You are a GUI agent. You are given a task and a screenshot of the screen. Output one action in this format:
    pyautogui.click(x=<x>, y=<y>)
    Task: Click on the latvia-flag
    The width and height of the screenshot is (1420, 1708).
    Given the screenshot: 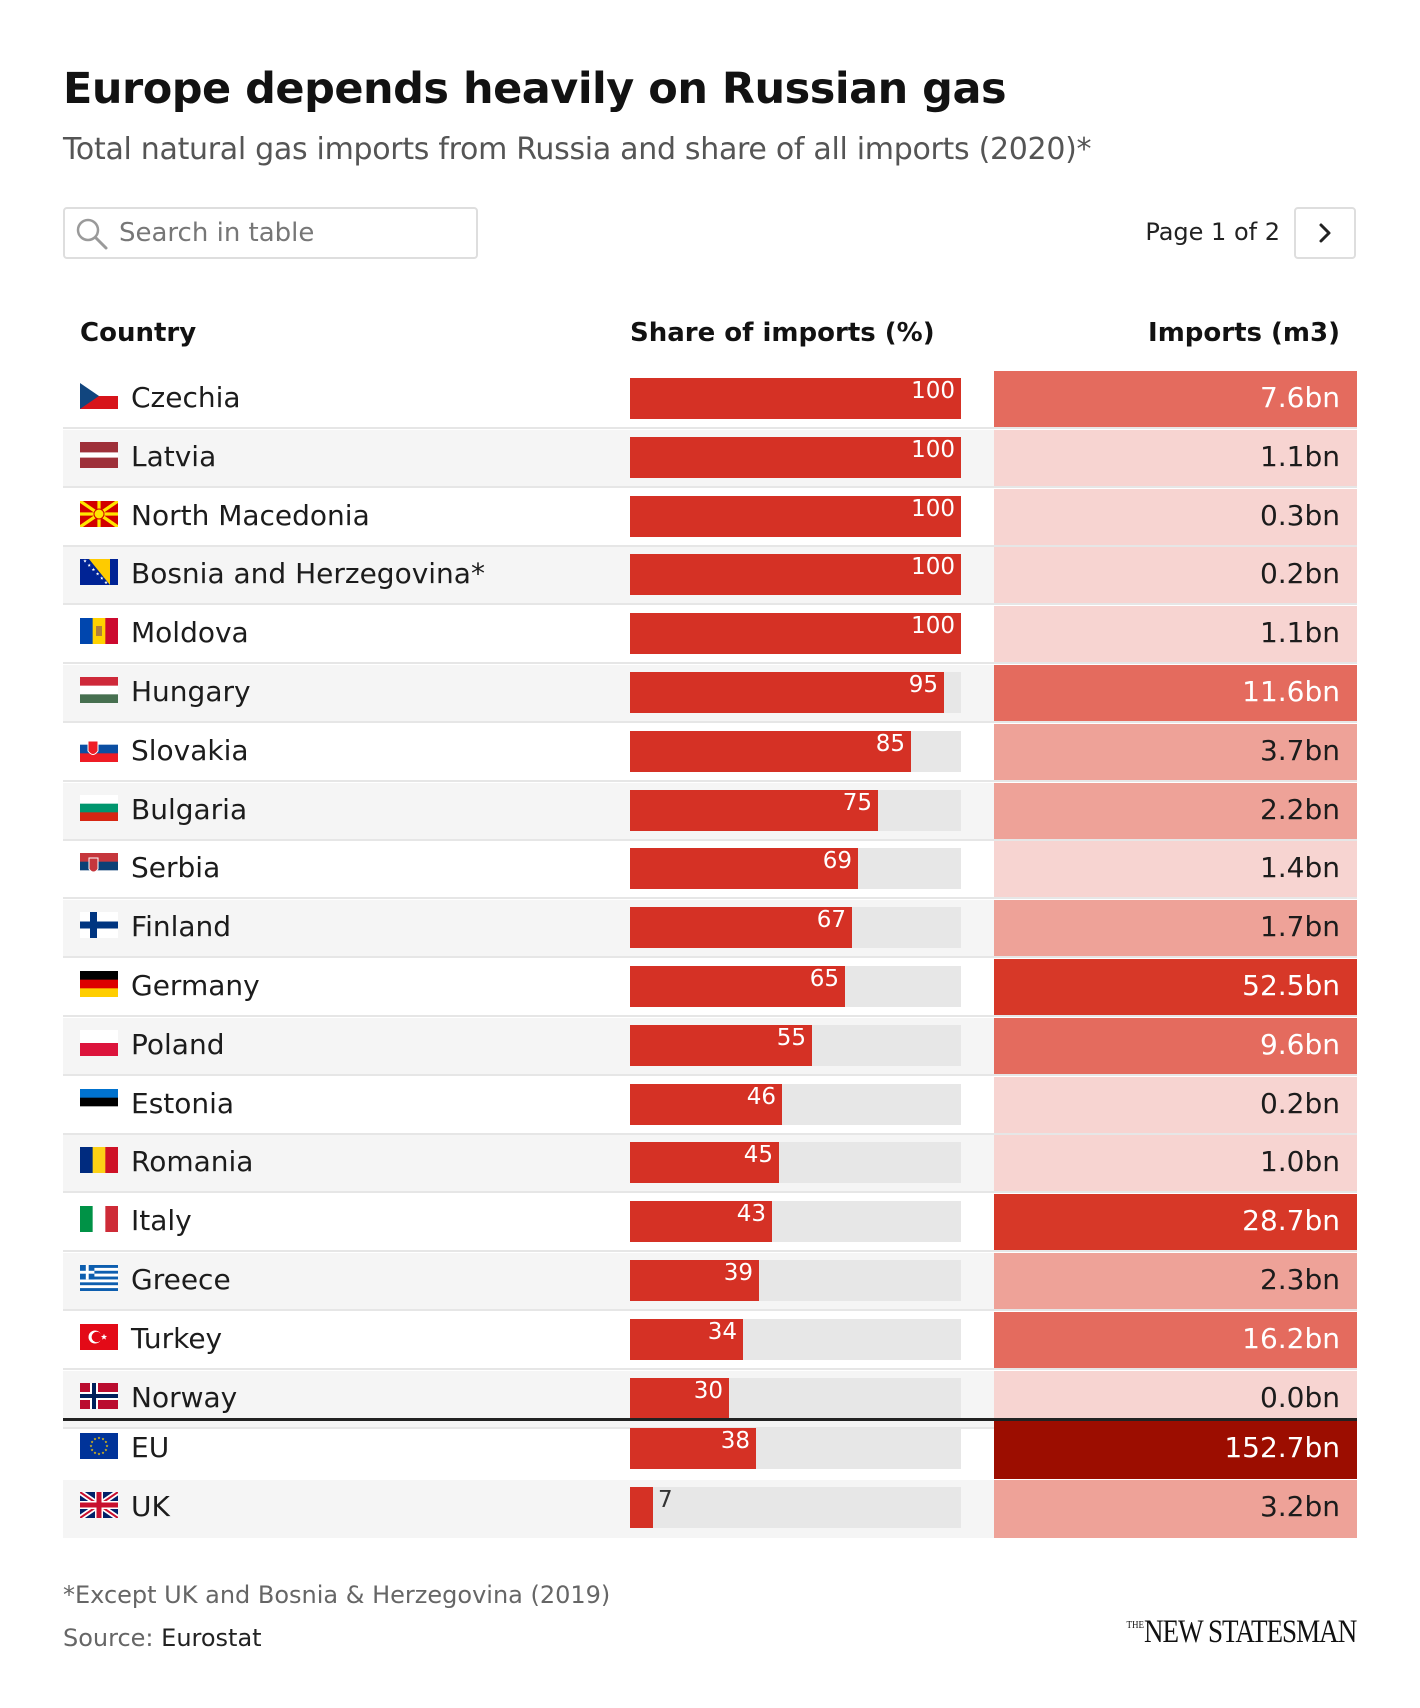 What is the action you would take?
    pyautogui.click(x=99, y=455)
    